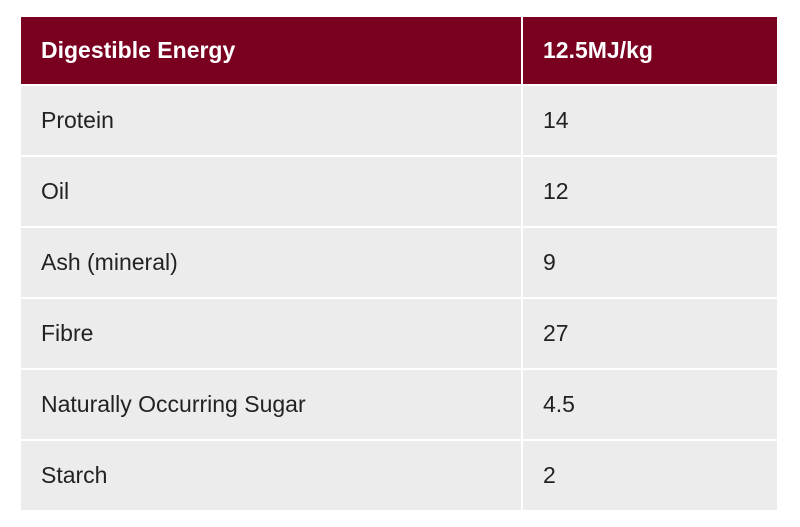  What do you see at coordinates (272, 119) in the screenshot?
I see `row-label-cell: Protein` at bounding box center [272, 119].